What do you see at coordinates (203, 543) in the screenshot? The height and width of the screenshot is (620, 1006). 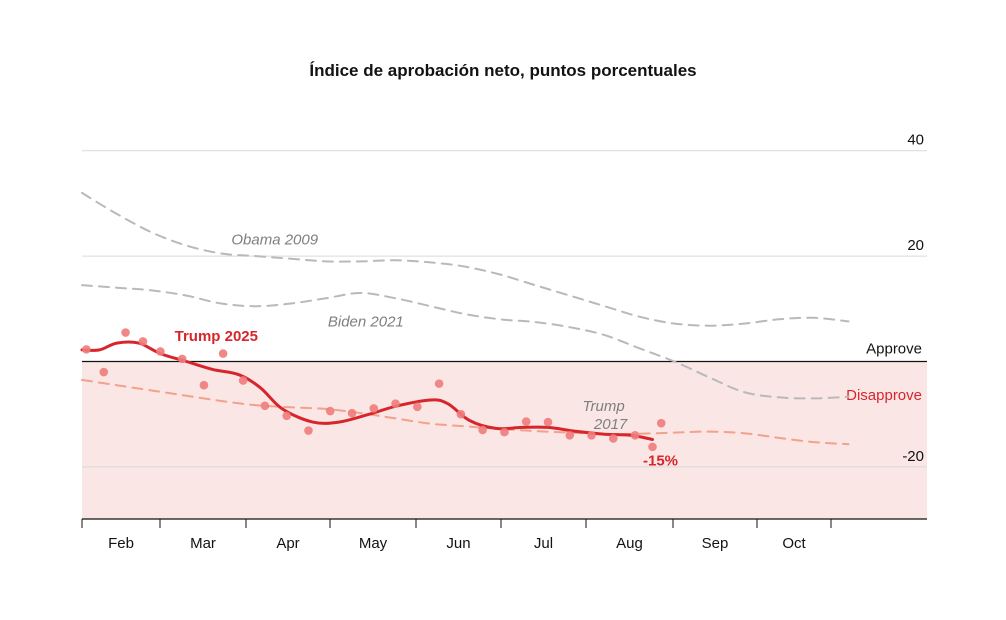 I see `x-tick-label-mar: Mar` at bounding box center [203, 543].